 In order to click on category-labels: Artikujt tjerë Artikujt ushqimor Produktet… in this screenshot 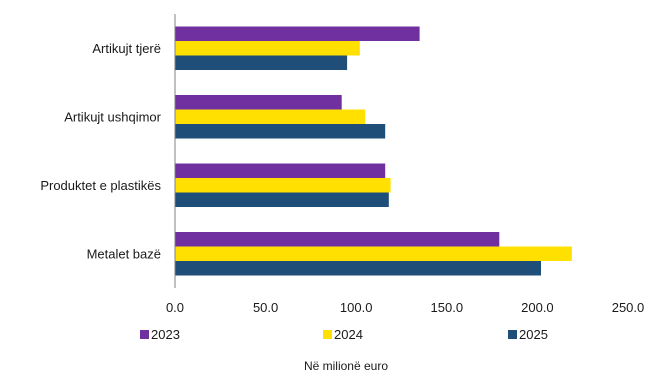, I will do `click(100, 151)`.